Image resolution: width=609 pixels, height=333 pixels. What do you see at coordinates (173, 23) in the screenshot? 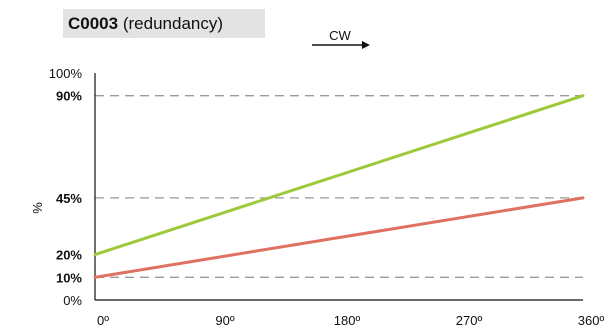
I see `chart-title-label: (redundancy)` at bounding box center [173, 23].